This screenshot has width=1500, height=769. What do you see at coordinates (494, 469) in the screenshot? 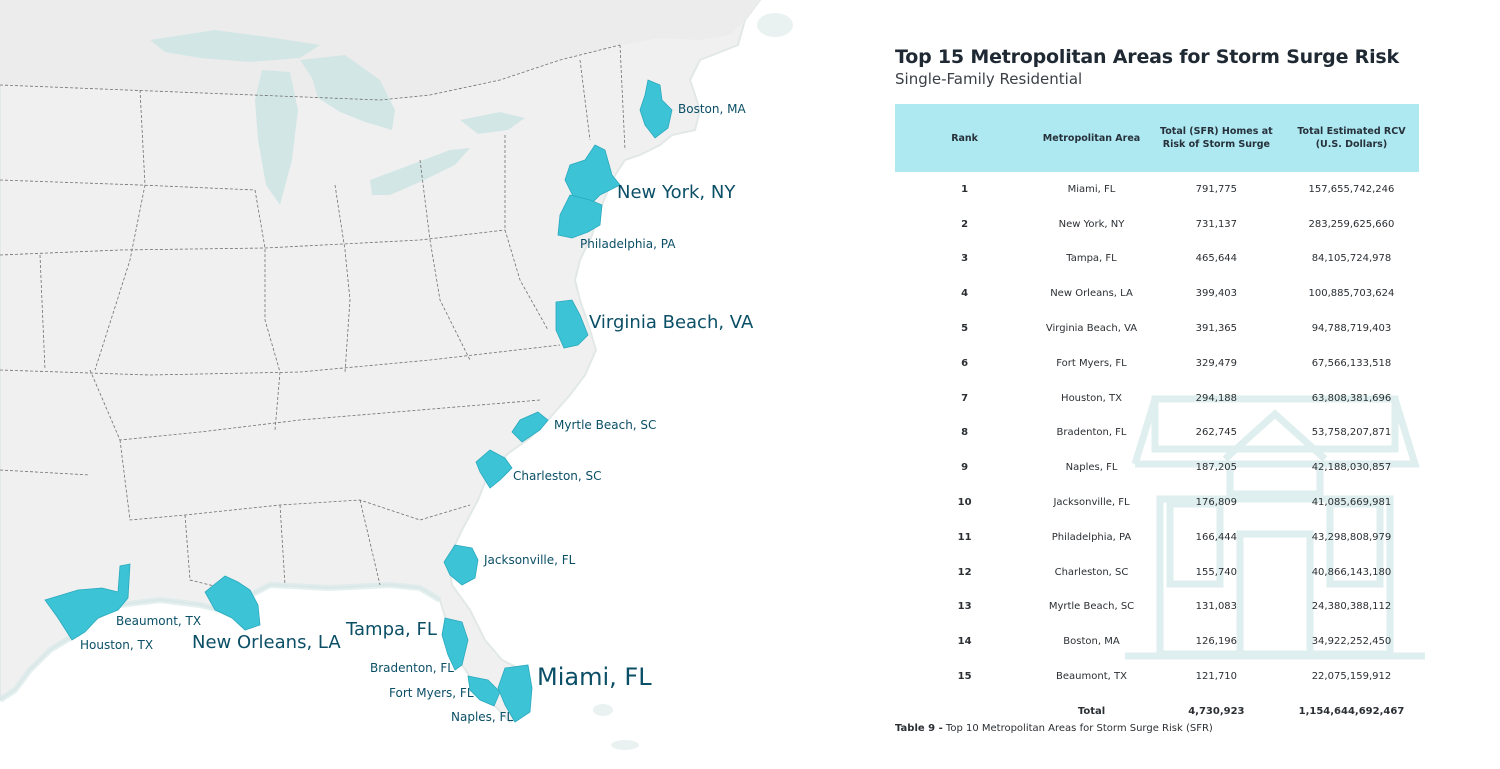
I see `risk-area-charleston` at bounding box center [494, 469].